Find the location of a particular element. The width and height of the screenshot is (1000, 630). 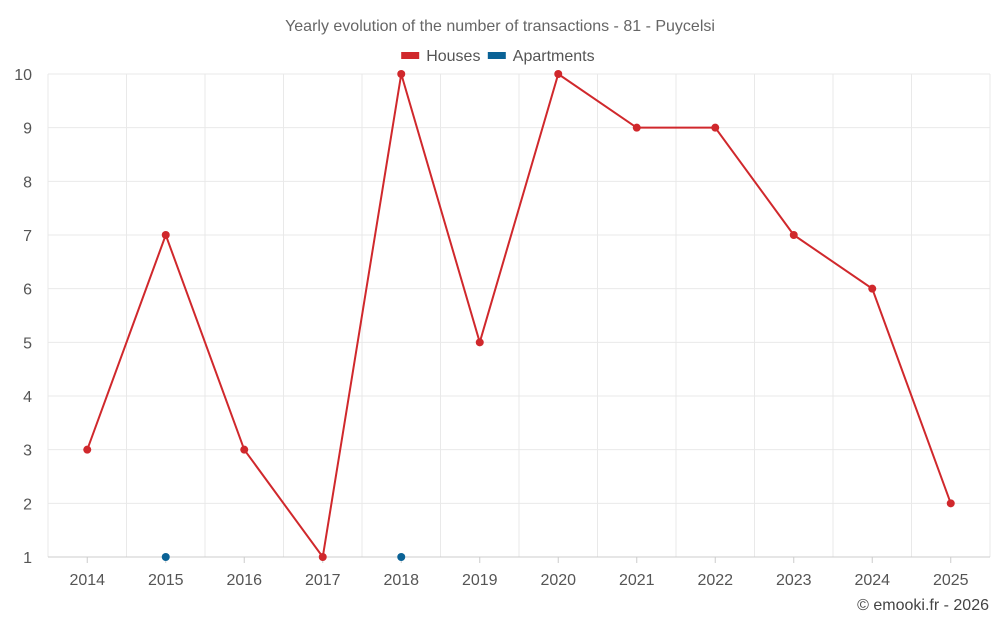

credit-text: © emooki.fr - 2026 is located at coordinates (923, 605).